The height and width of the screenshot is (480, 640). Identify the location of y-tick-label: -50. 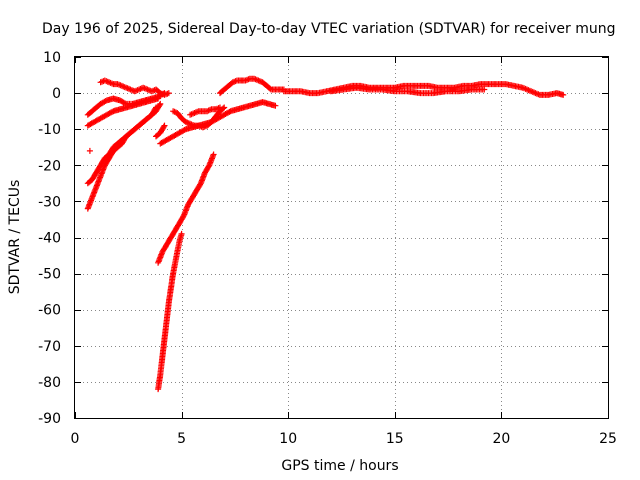
(49, 275).